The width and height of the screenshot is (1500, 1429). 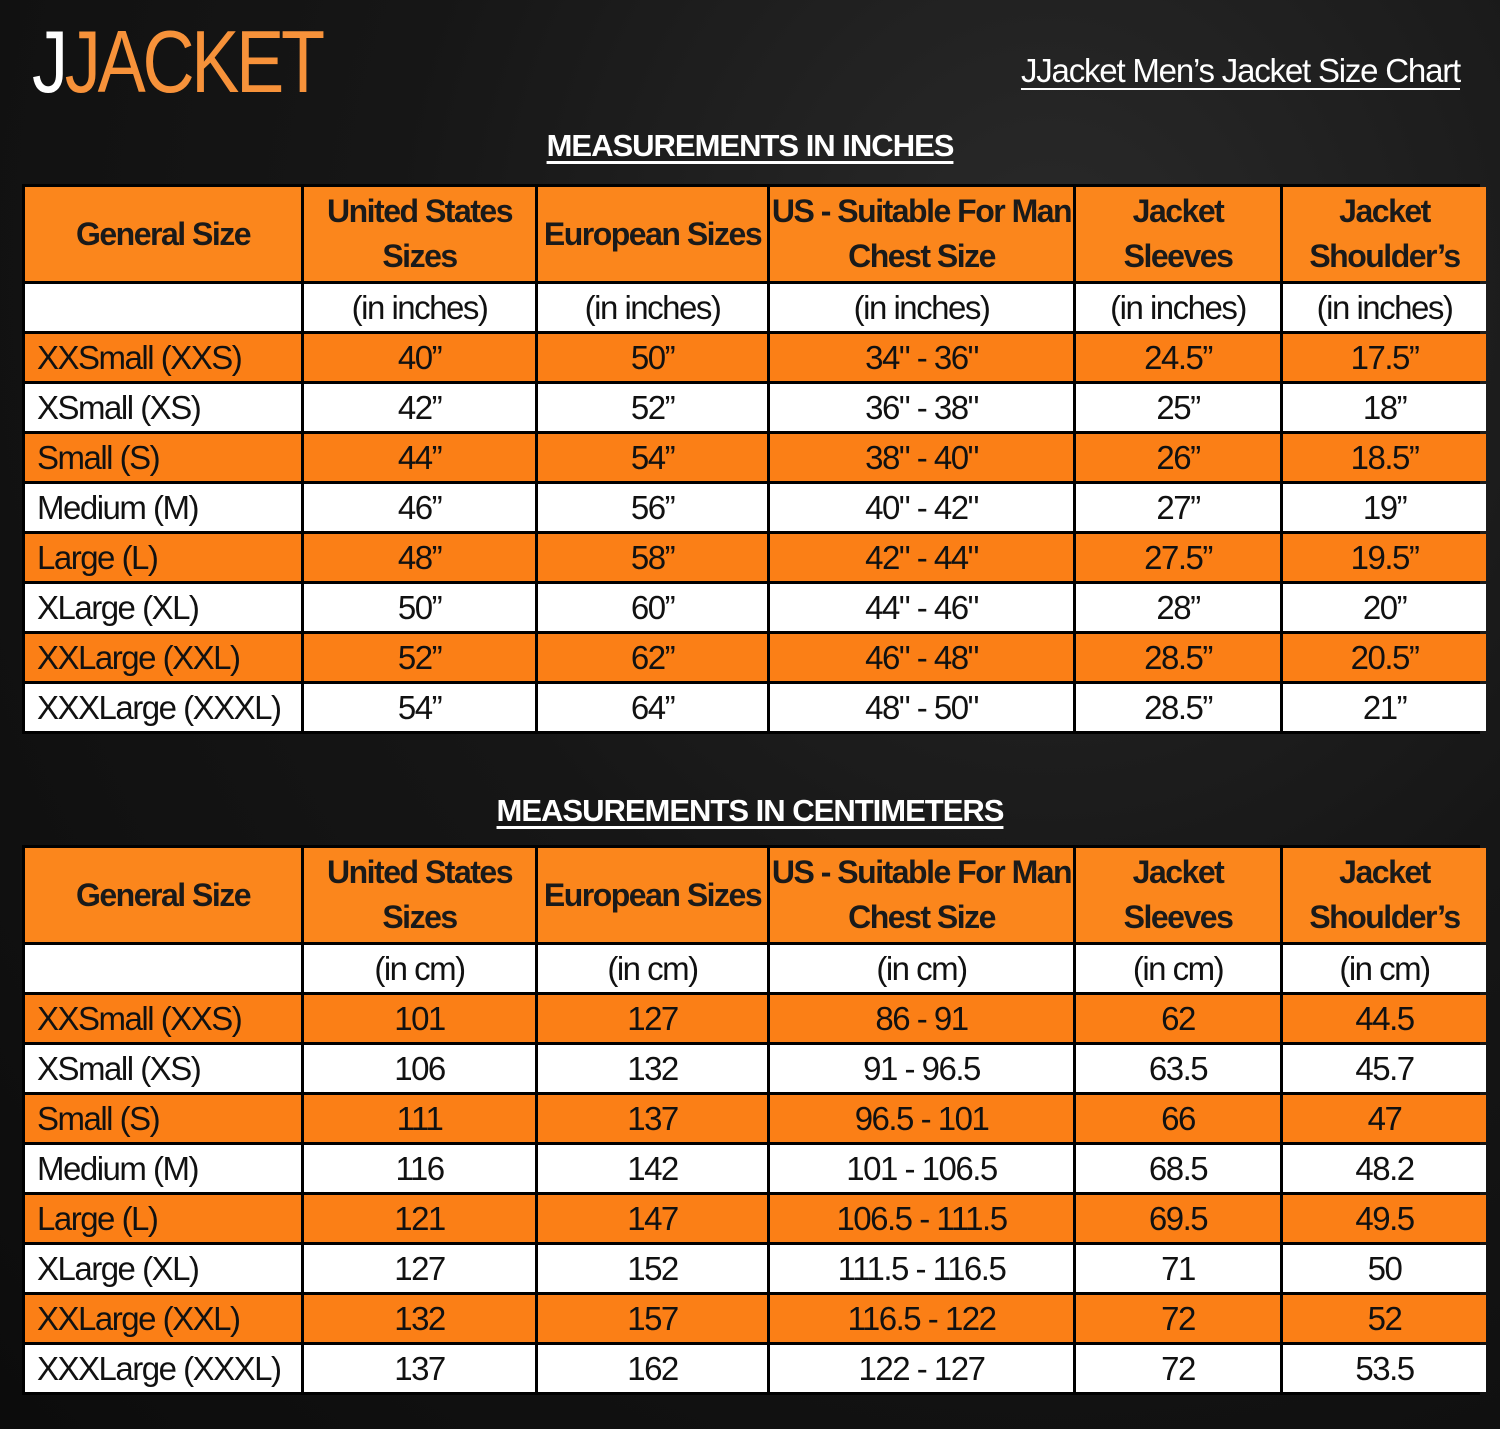 What do you see at coordinates (652, 707) in the screenshot?
I see `table-cell: 64”` at bounding box center [652, 707].